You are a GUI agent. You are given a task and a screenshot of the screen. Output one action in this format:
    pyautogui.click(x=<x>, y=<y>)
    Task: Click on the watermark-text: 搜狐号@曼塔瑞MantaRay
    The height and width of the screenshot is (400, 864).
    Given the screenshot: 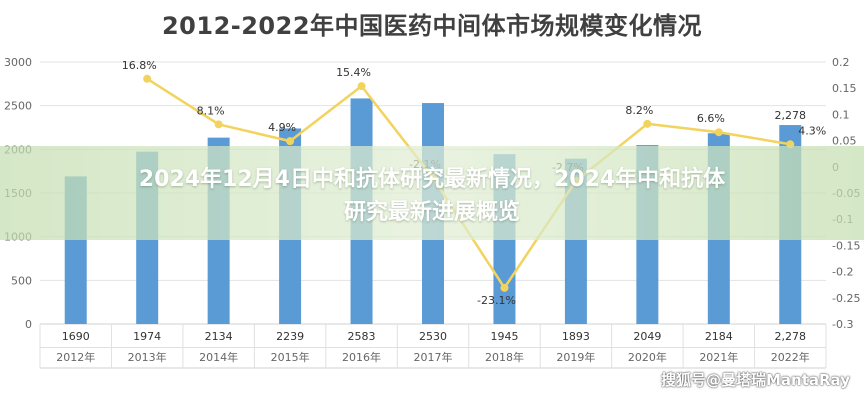 What is the action you would take?
    pyautogui.click(x=755, y=380)
    